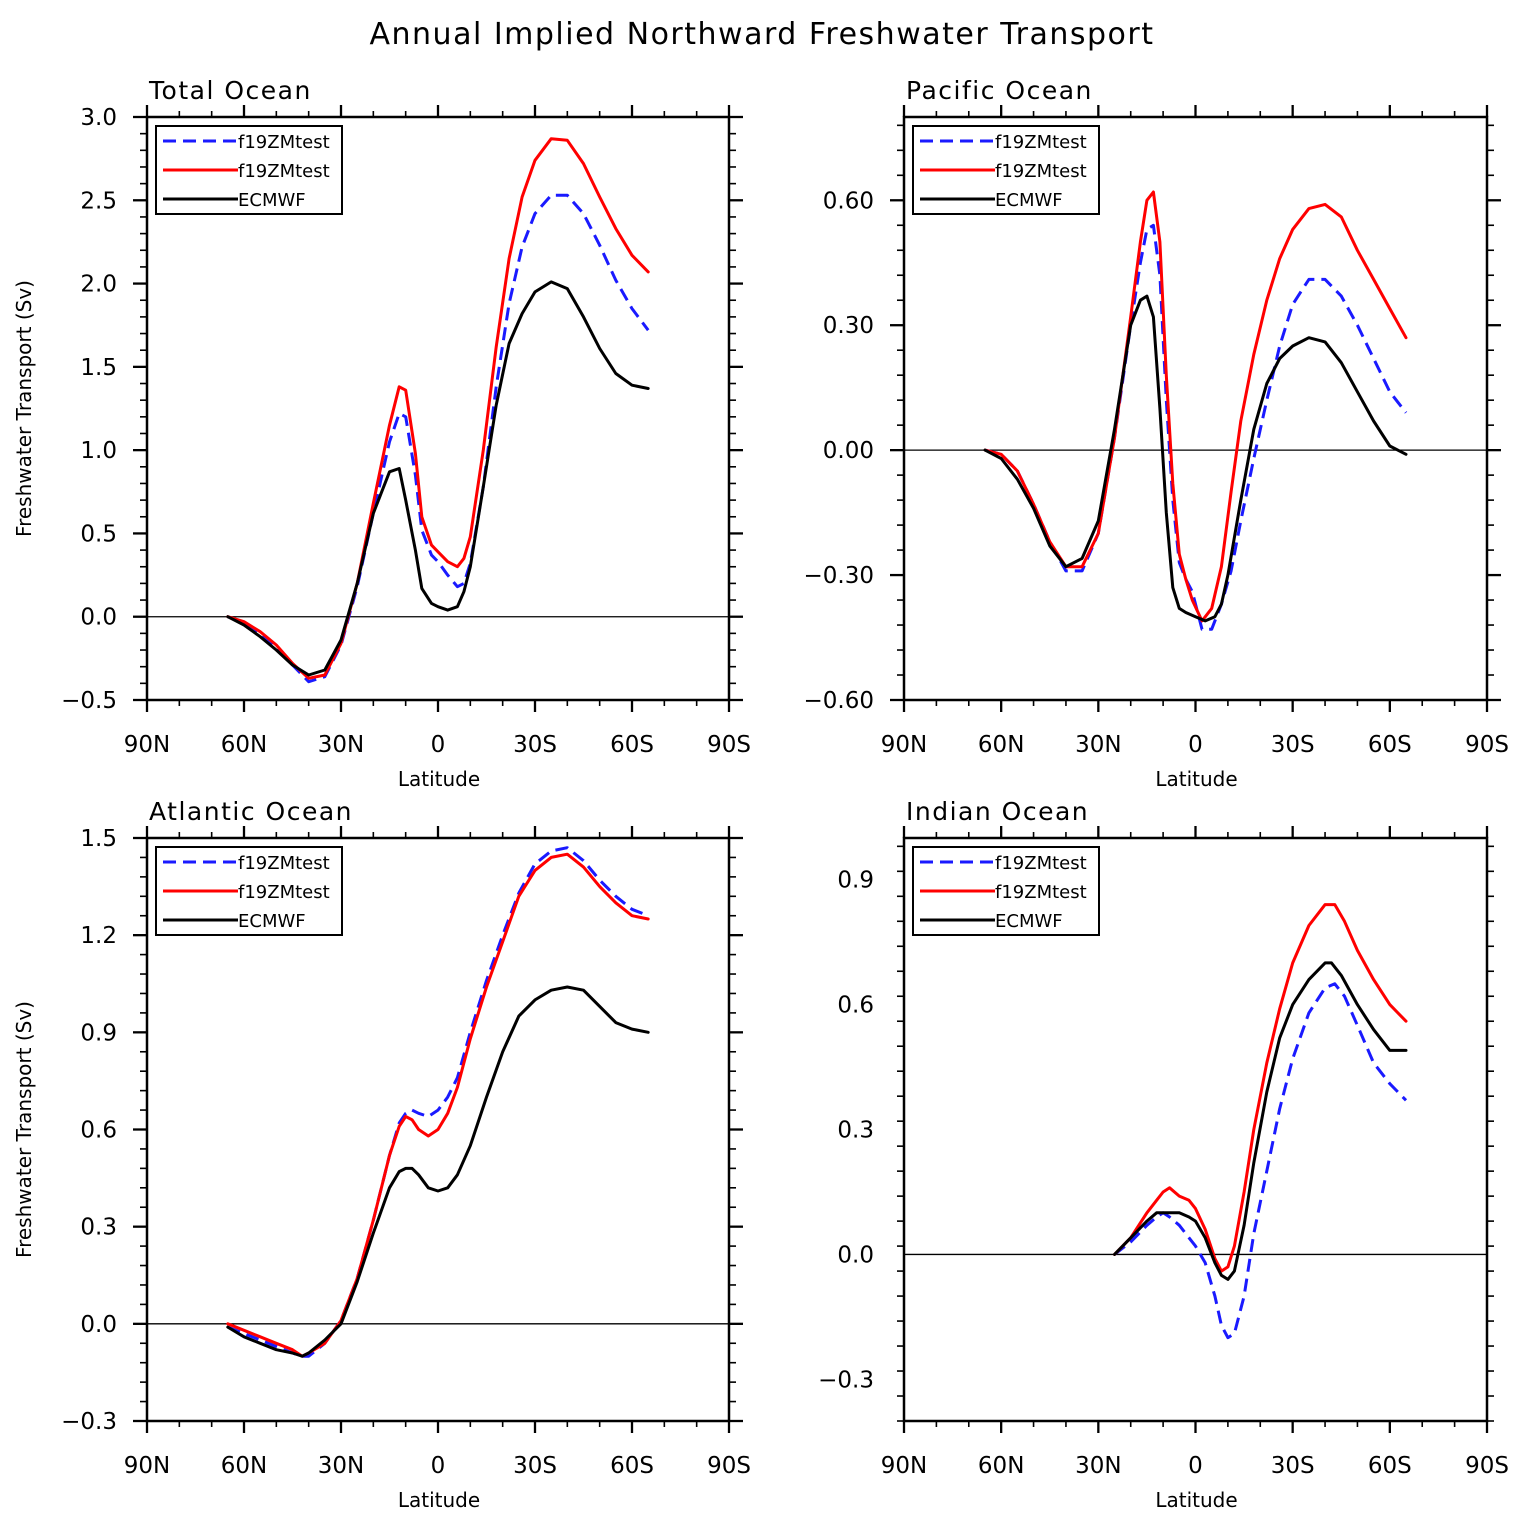 This screenshot has width=1524, height=1527. I want to click on indian-ocean-series-1-line, so click(1260, 1161).